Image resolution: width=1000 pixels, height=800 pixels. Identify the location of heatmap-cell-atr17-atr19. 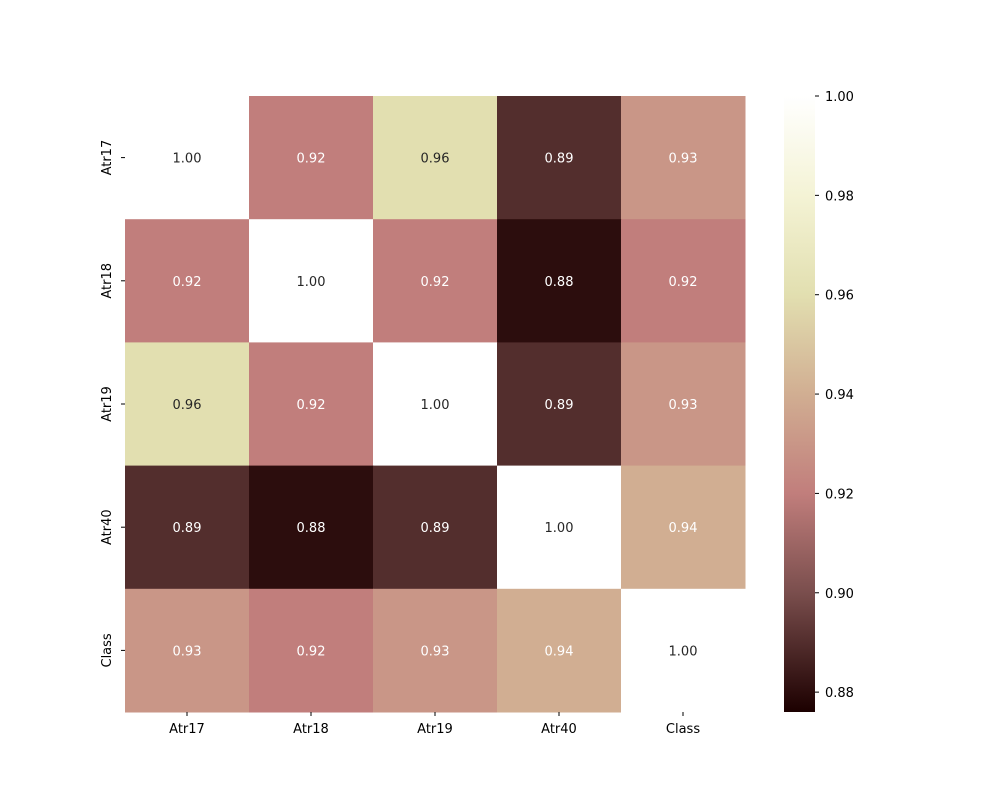
(435, 158).